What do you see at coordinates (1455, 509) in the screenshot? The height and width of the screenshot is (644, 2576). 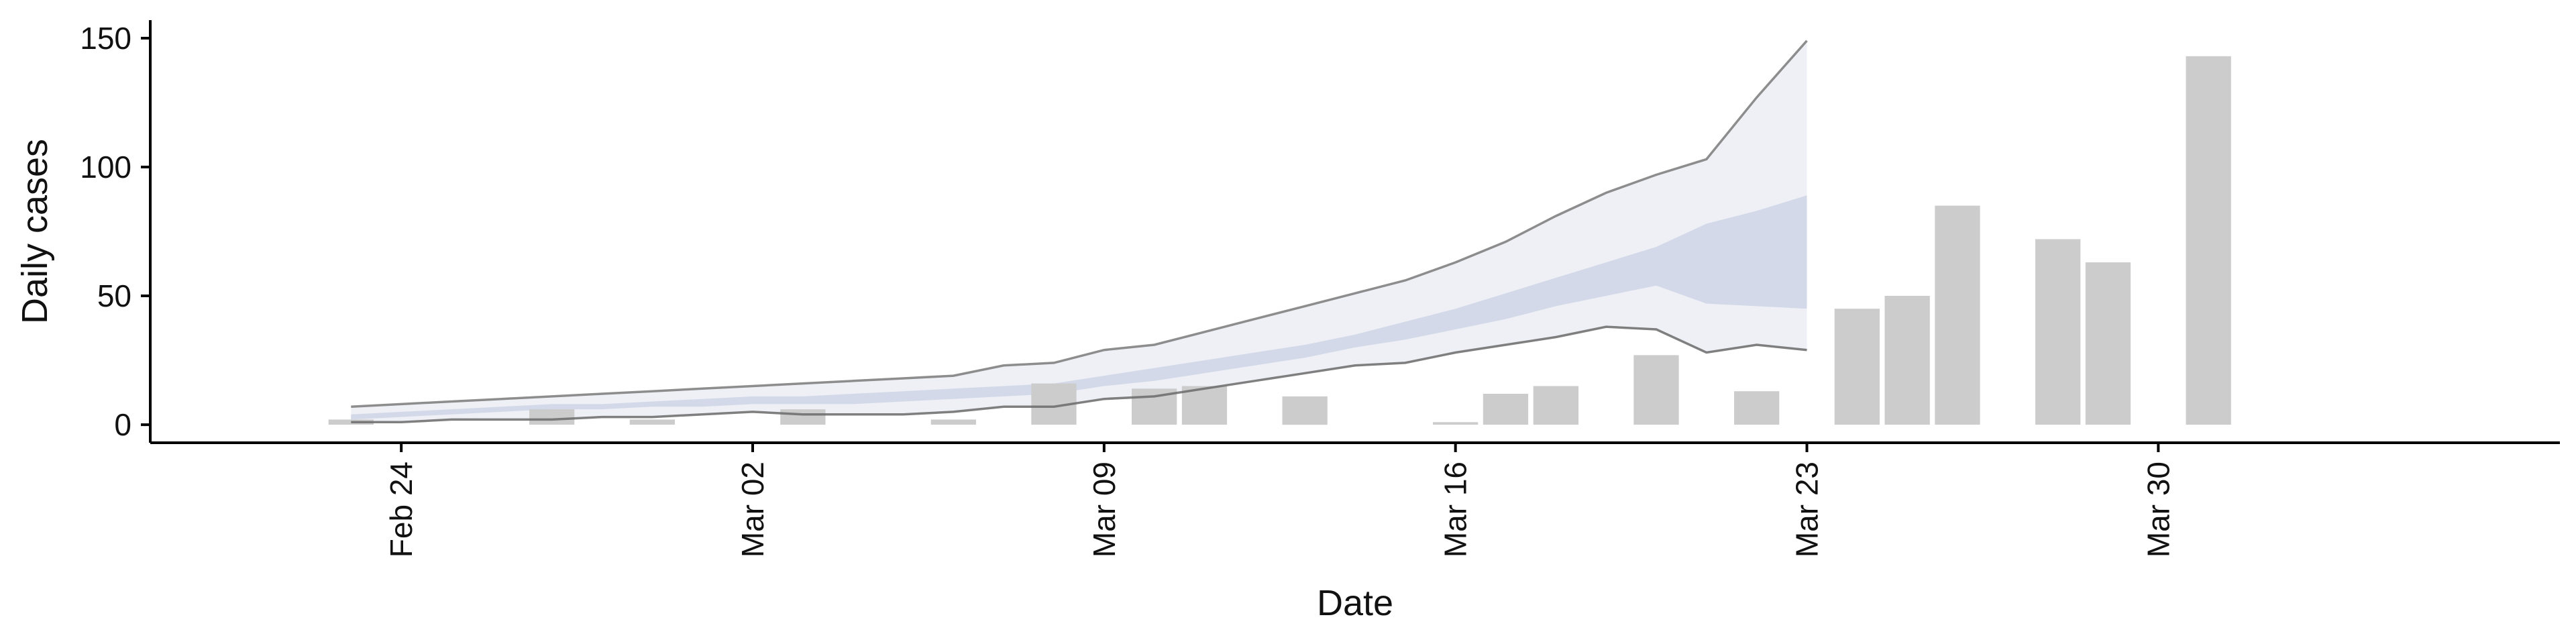 I see `x-tick-label: Mar 16` at bounding box center [1455, 509].